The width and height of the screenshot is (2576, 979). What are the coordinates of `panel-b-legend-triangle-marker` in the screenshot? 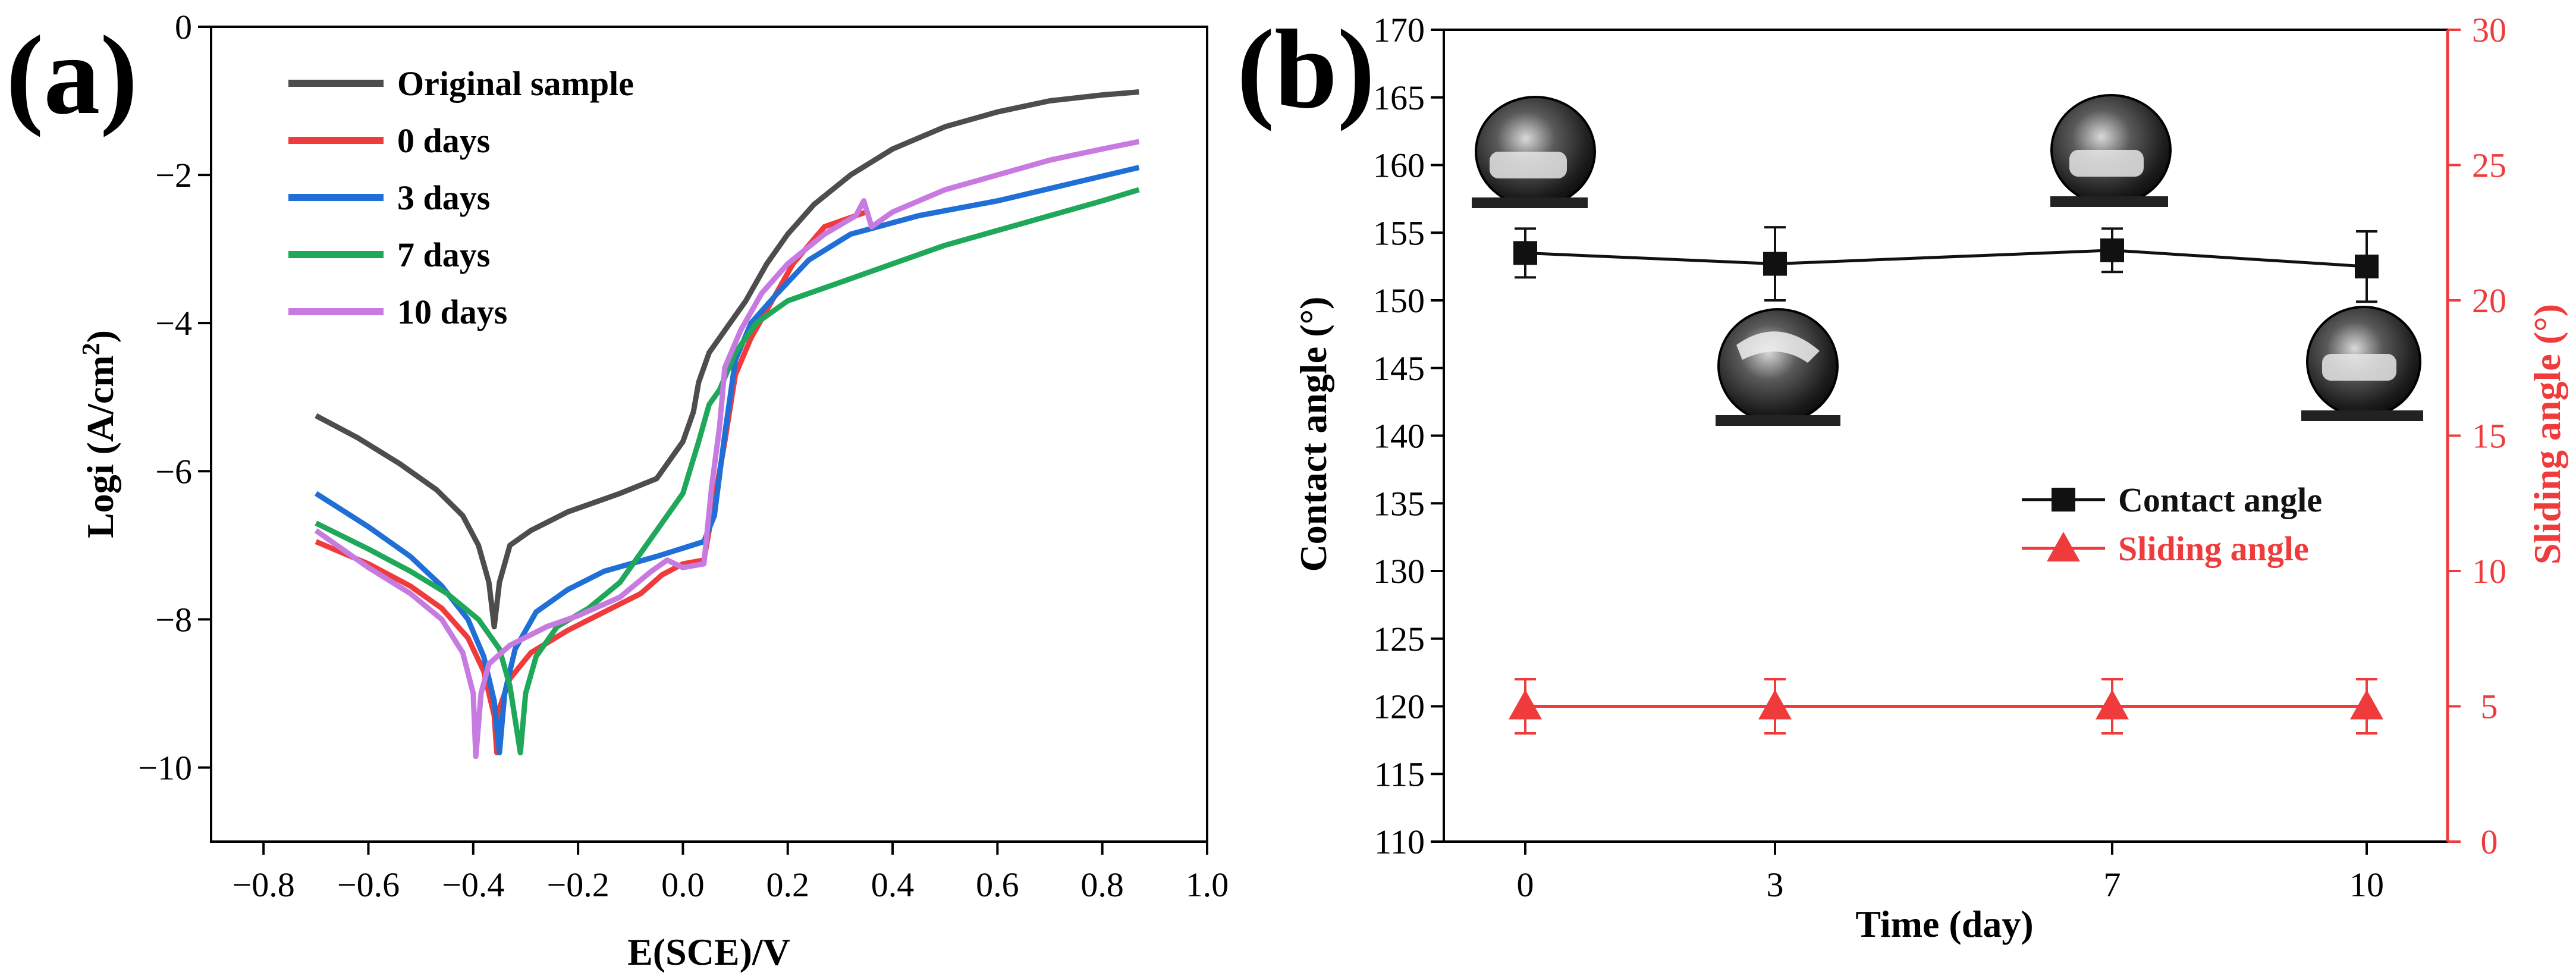 It's located at (2063, 546).